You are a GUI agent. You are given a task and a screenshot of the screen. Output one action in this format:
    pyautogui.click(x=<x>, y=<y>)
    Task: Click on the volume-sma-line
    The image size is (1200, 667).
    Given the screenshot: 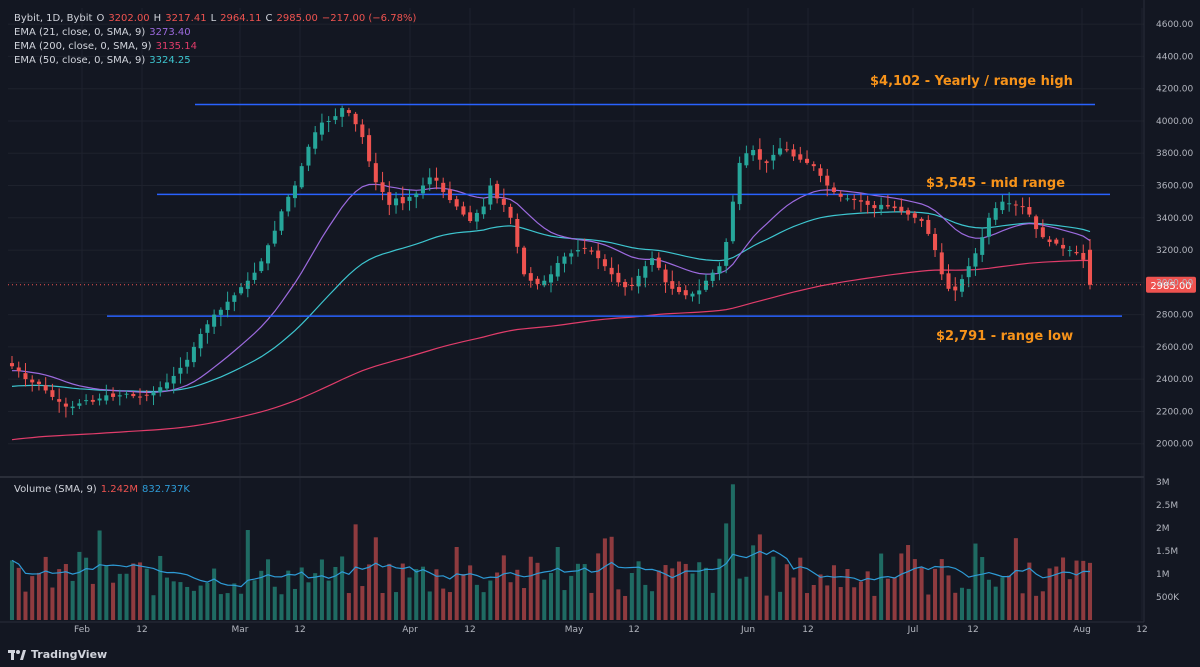 What is the action you would take?
    pyautogui.click(x=551, y=568)
    